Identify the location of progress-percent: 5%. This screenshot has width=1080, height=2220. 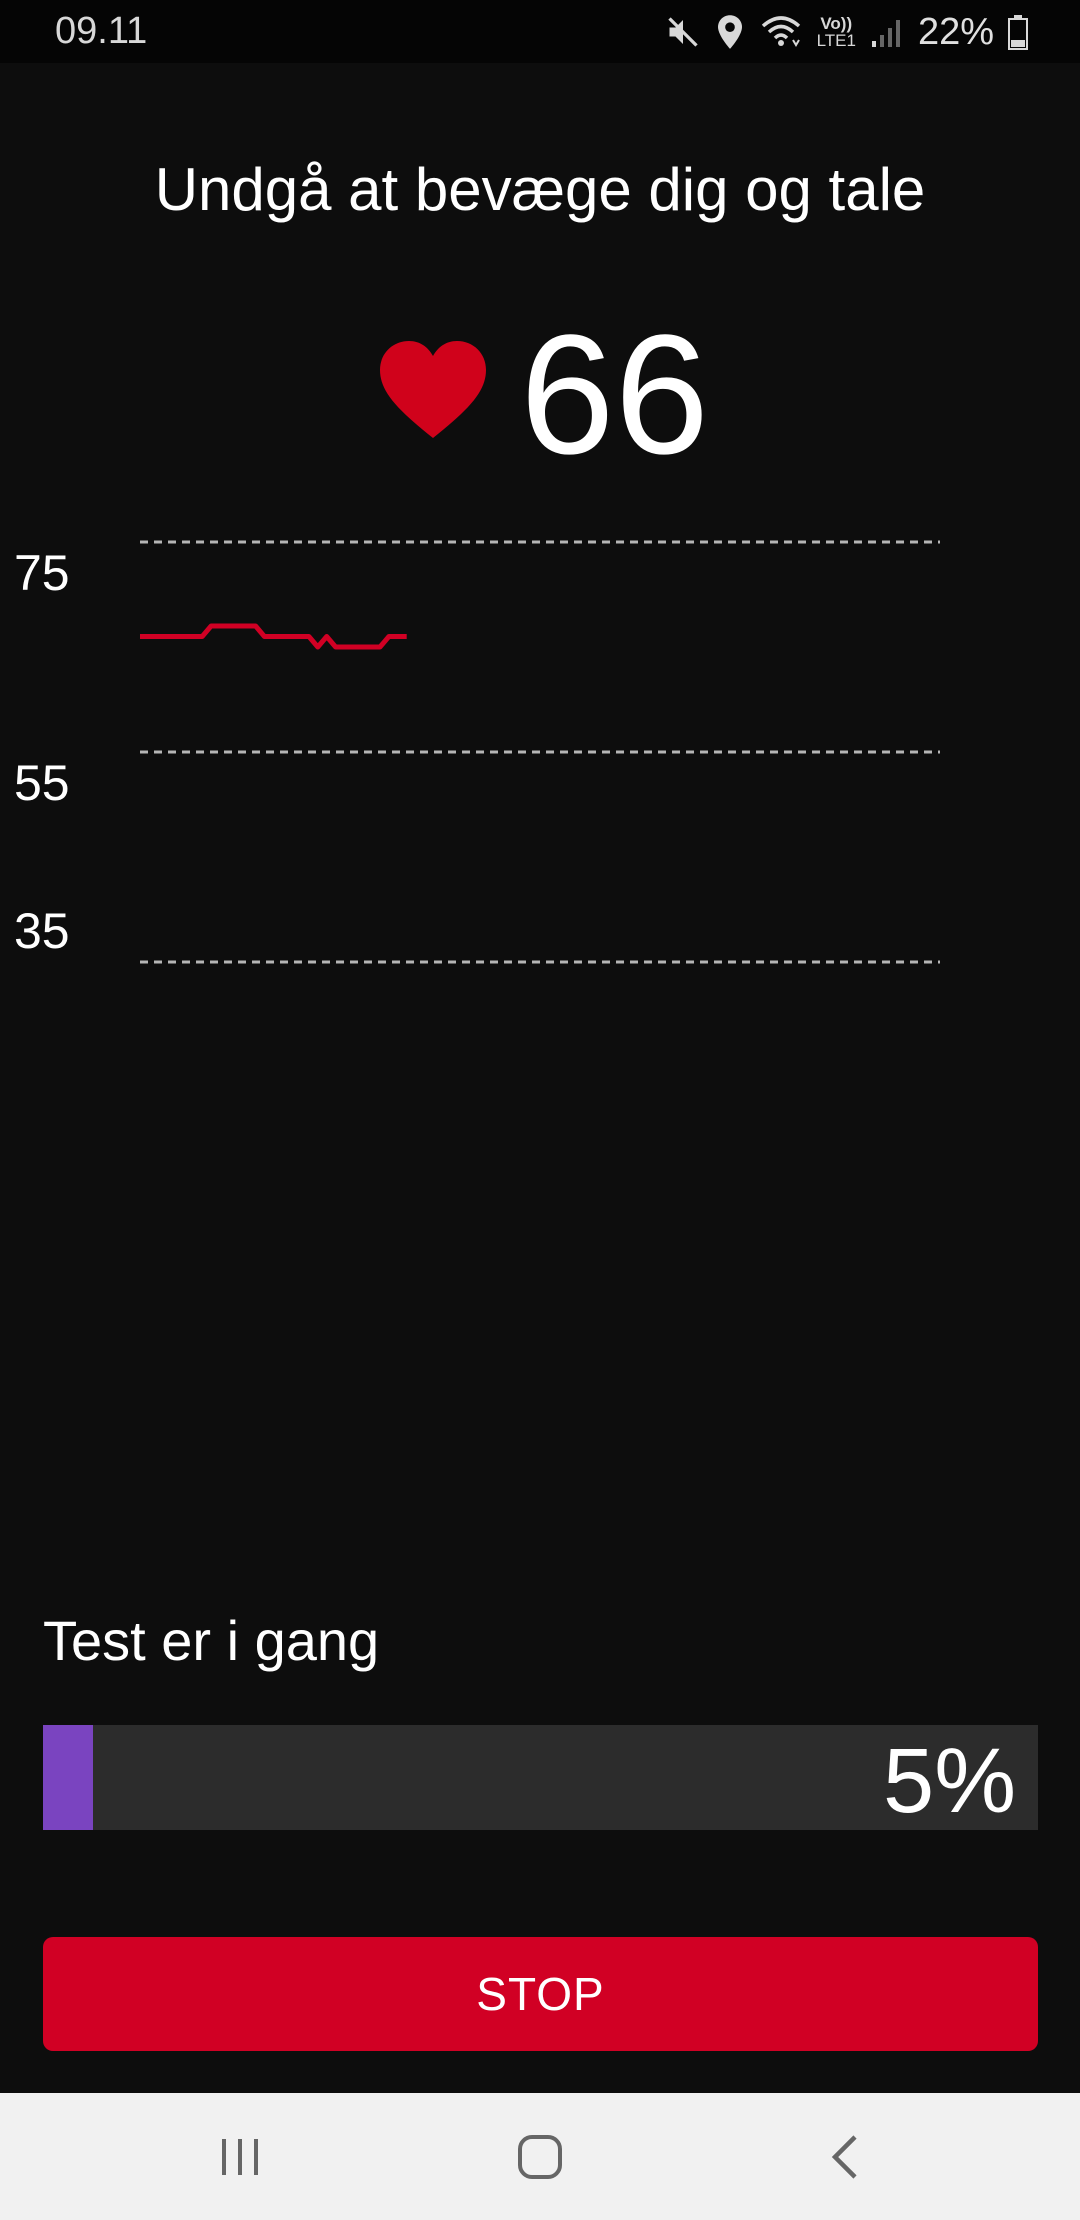
(949, 1781).